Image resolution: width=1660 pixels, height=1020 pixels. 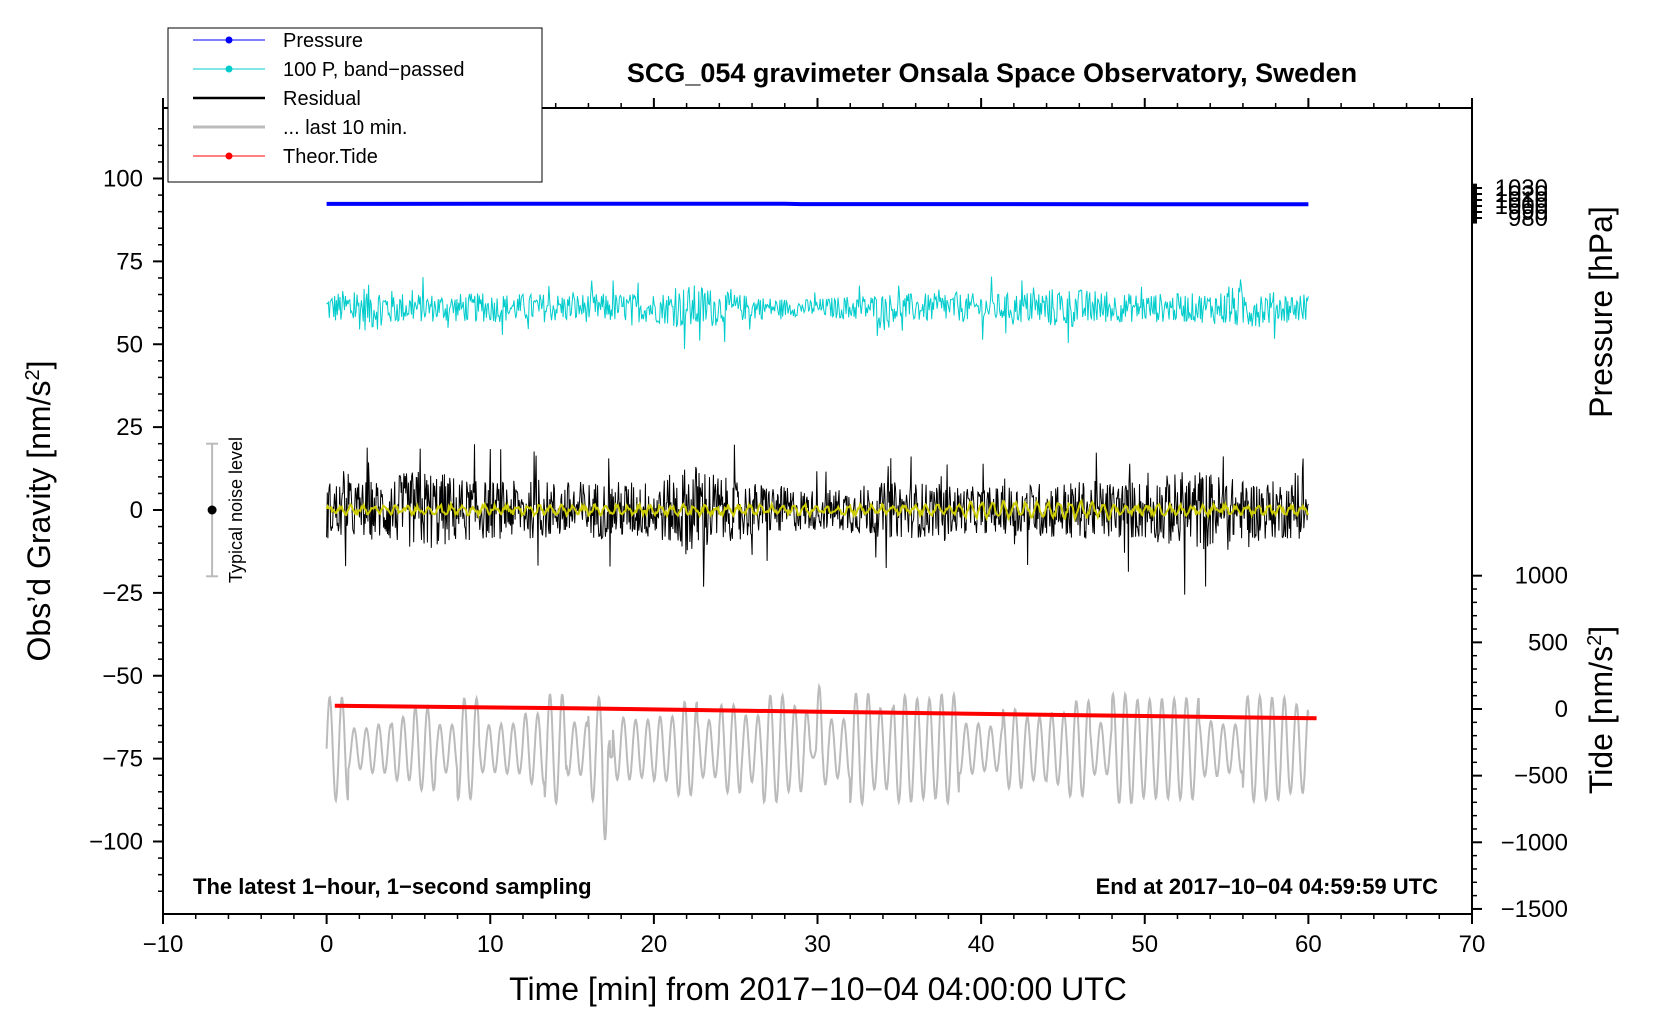 I want to click on series-residual-smoothed, so click(x=817, y=510).